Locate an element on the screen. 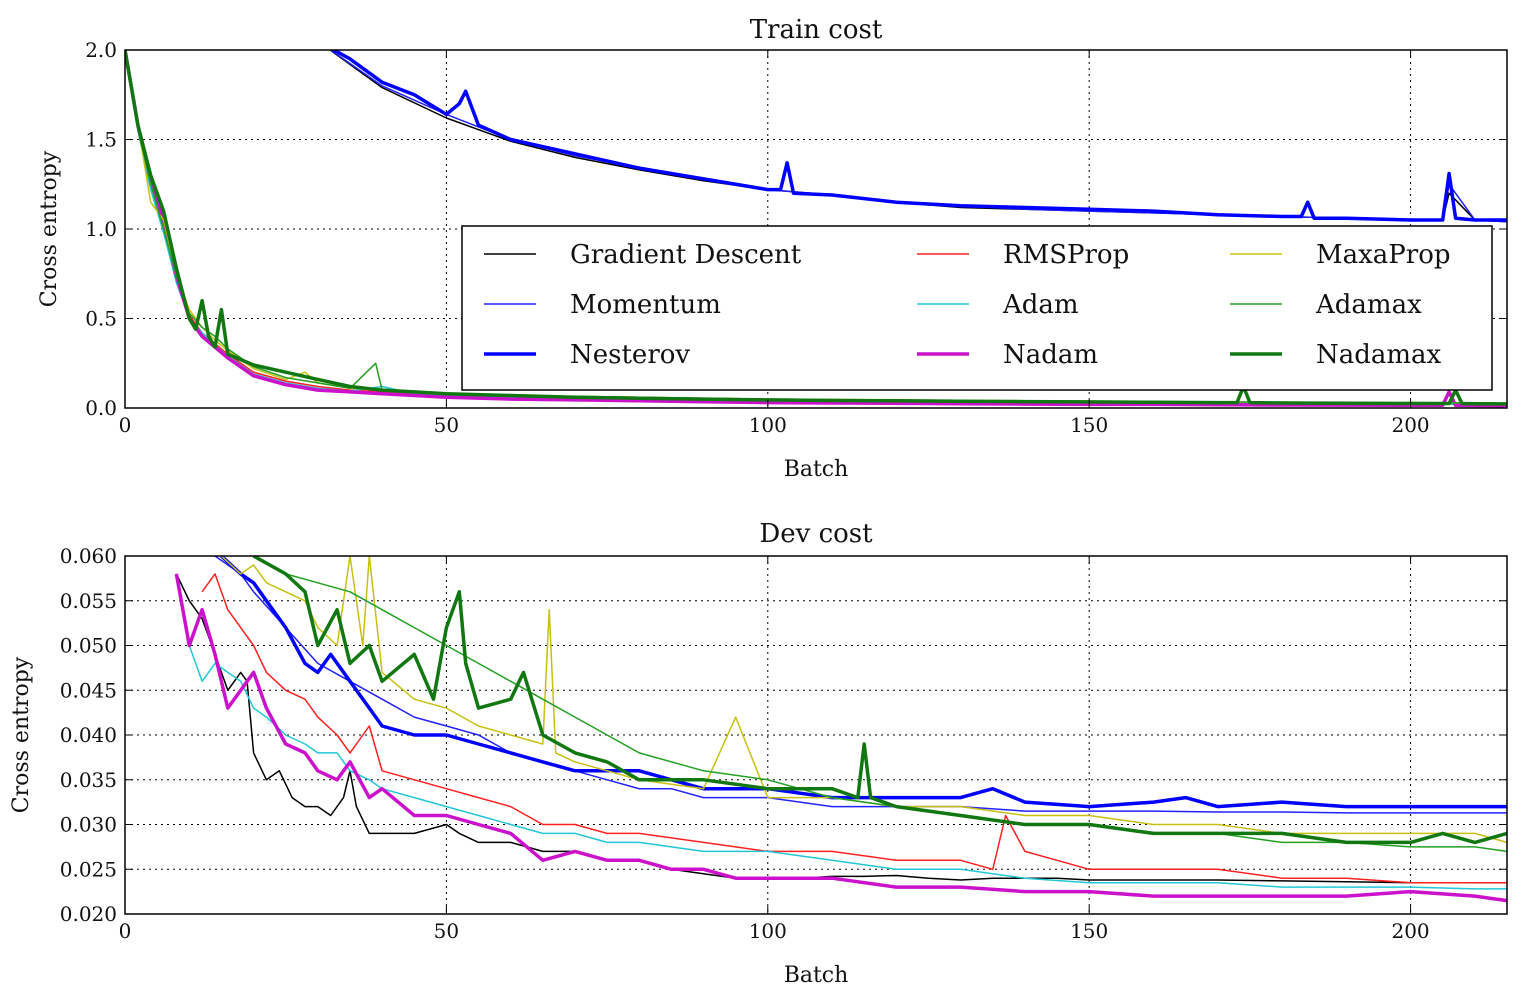 The image size is (1526, 1002). y-tick-label: 2.0 is located at coordinates (101, 50).